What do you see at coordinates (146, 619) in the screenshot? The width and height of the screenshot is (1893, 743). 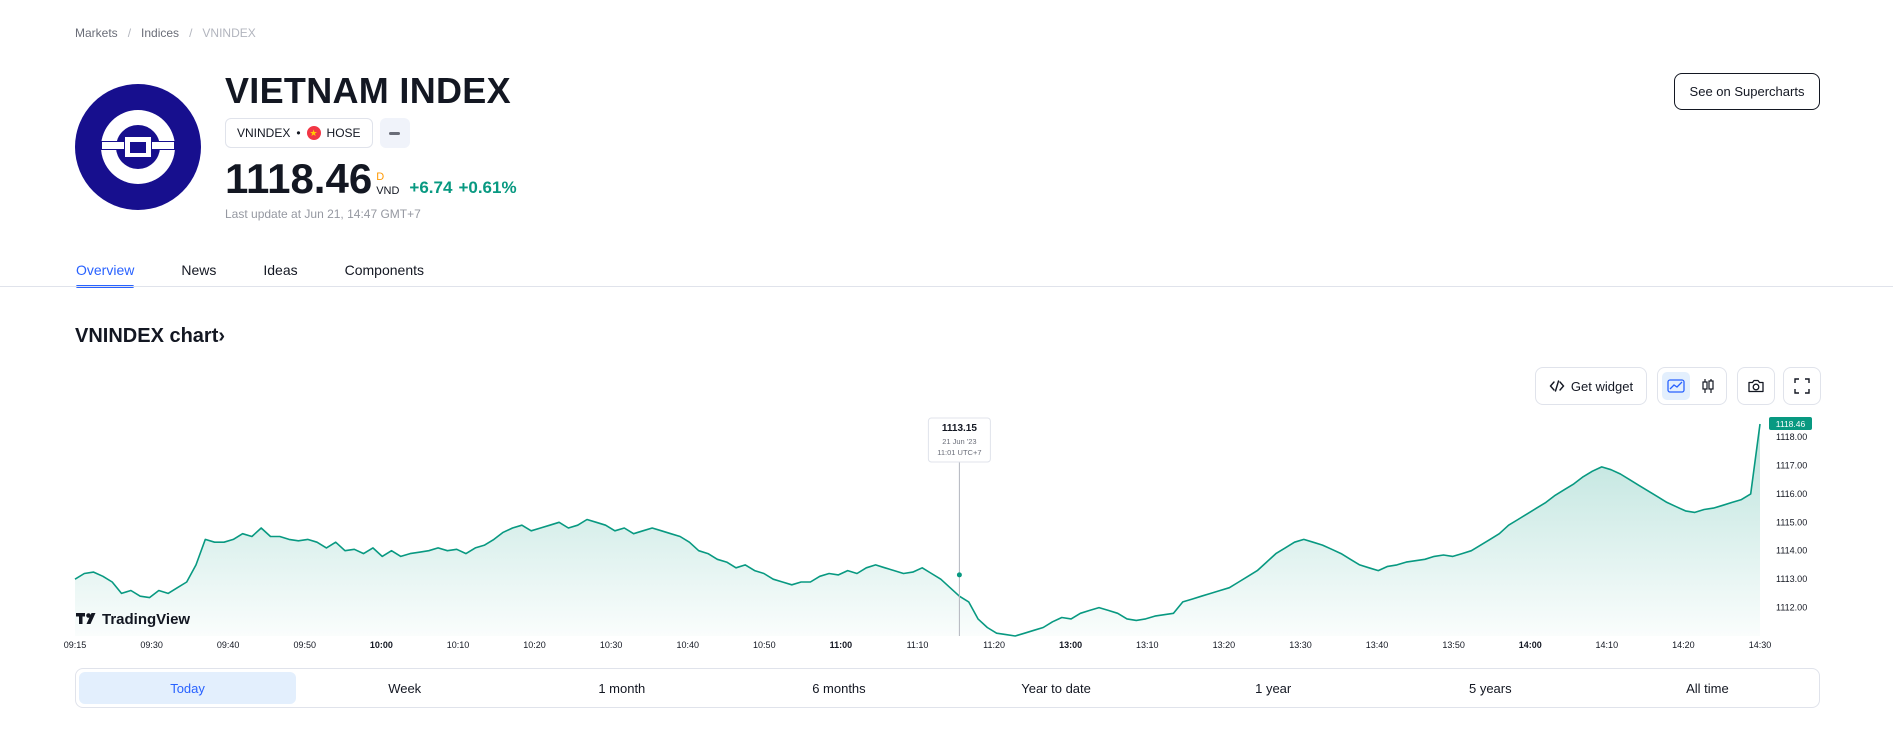 I see `tradingview-wordmark: TradingView` at bounding box center [146, 619].